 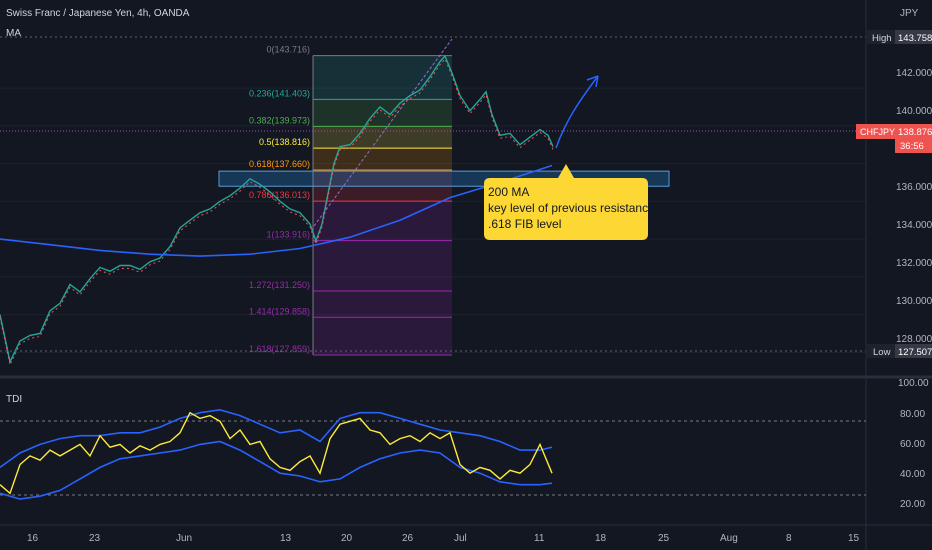 I want to click on time-tick: Aug, so click(x=729, y=538).